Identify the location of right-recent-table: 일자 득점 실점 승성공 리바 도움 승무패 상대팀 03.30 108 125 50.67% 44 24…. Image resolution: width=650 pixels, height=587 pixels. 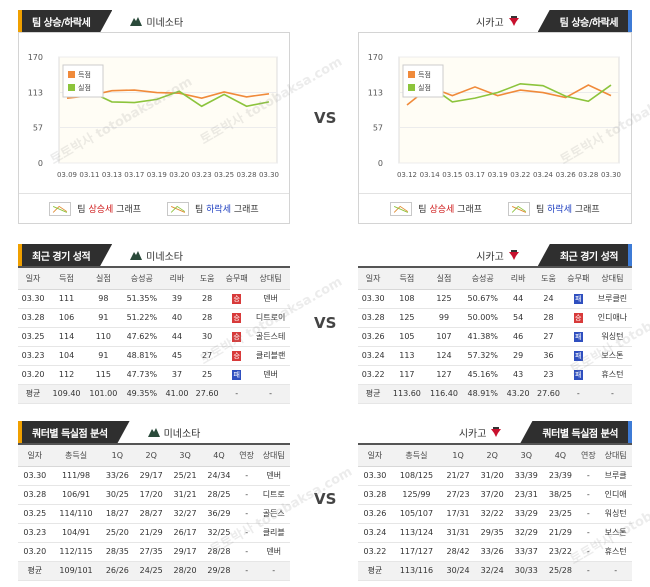
(495, 335).